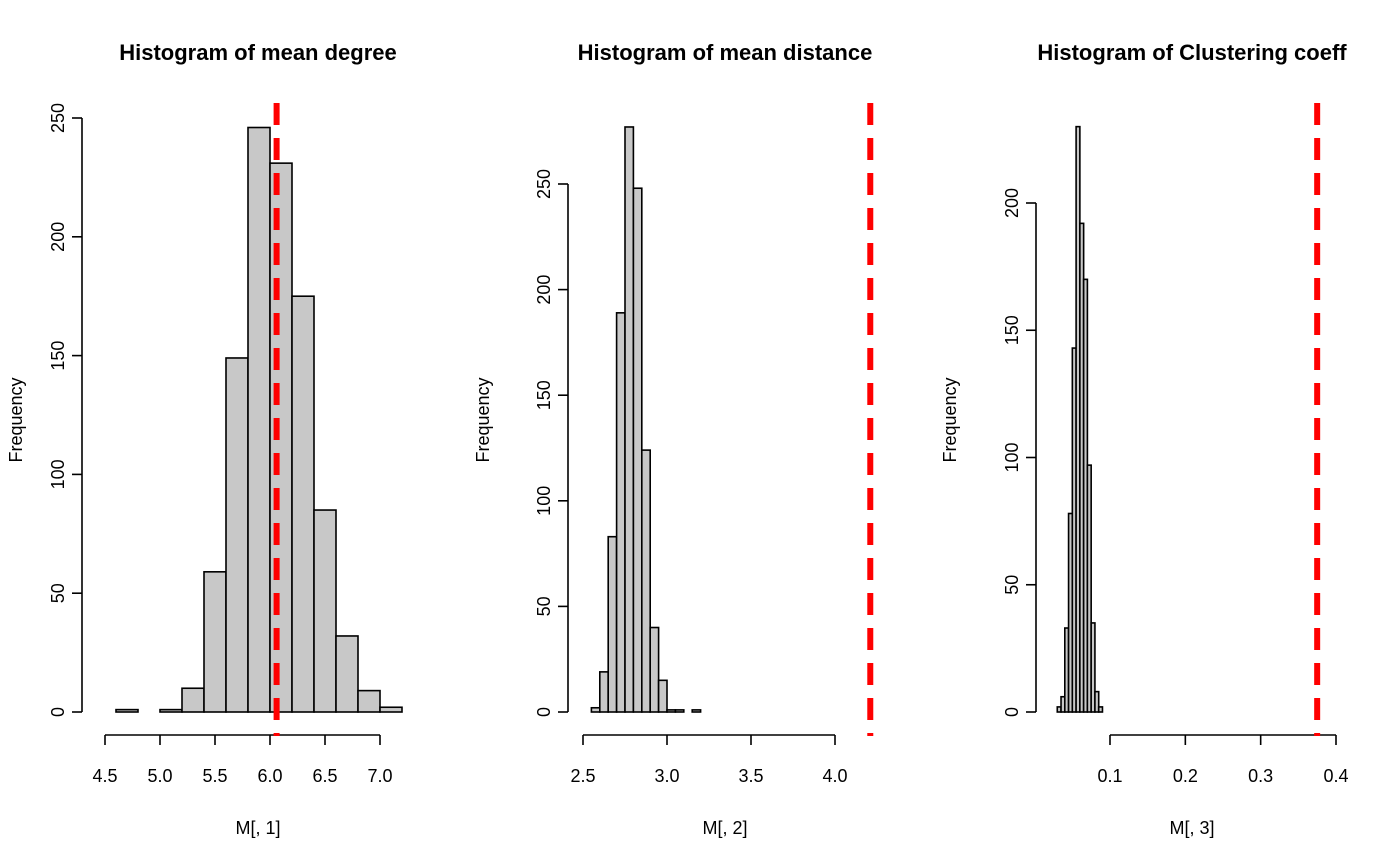 The image size is (1400, 865). What do you see at coordinates (725, 52) in the screenshot?
I see `chart-title: Histogram of mean distance` at bounding box center [725, 52].